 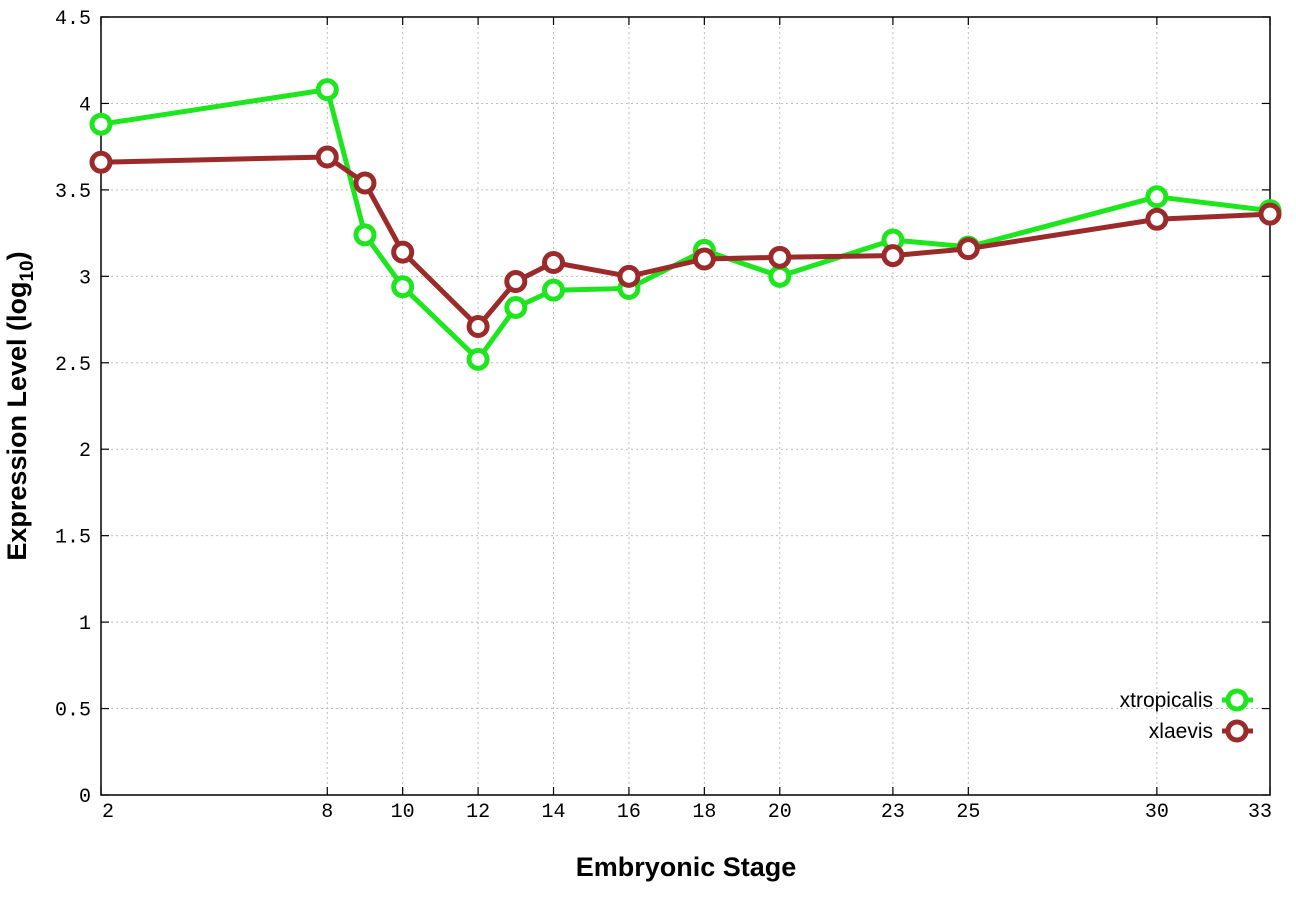 I want to click on x-tick-label-14: 14, so click(x=554, y=812).